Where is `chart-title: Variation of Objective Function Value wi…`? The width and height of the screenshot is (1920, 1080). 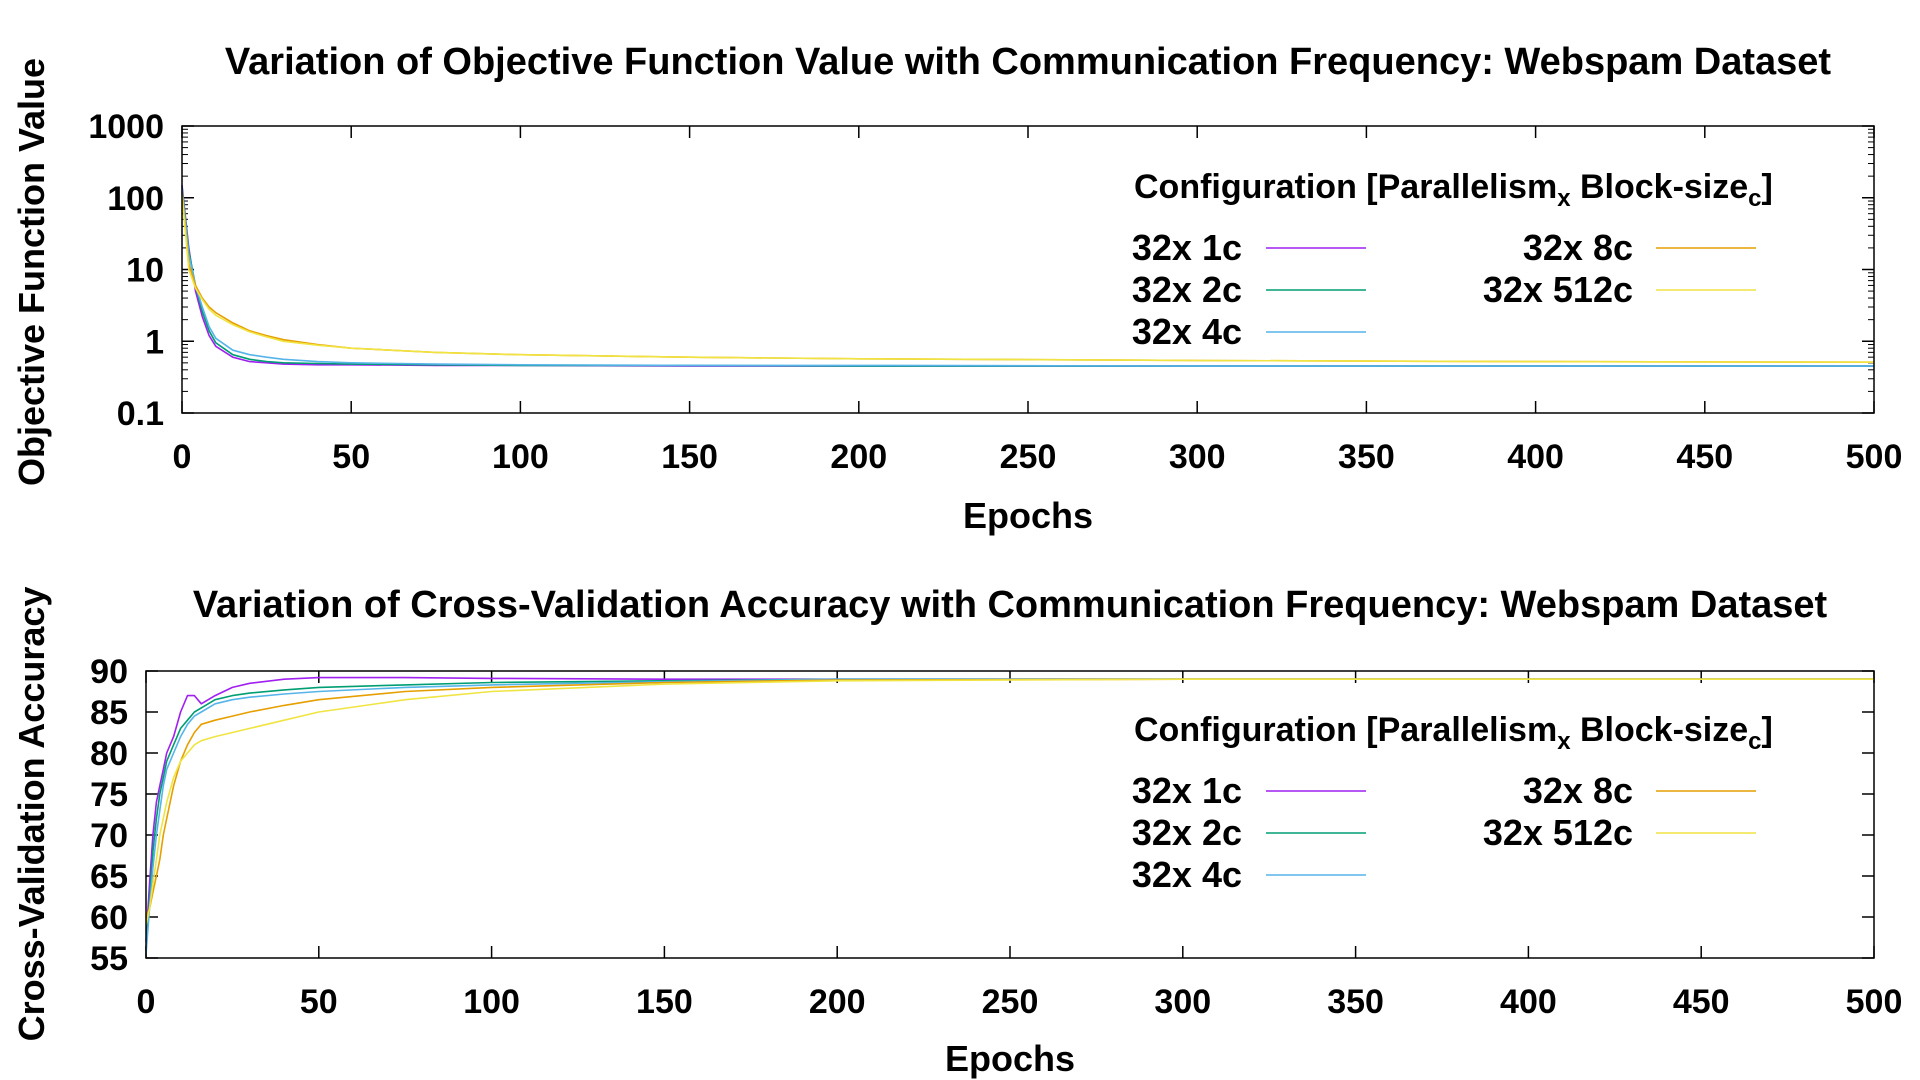
chart-title: Variation of Objective Function Value wi… is located at coordinates (1028, 62).